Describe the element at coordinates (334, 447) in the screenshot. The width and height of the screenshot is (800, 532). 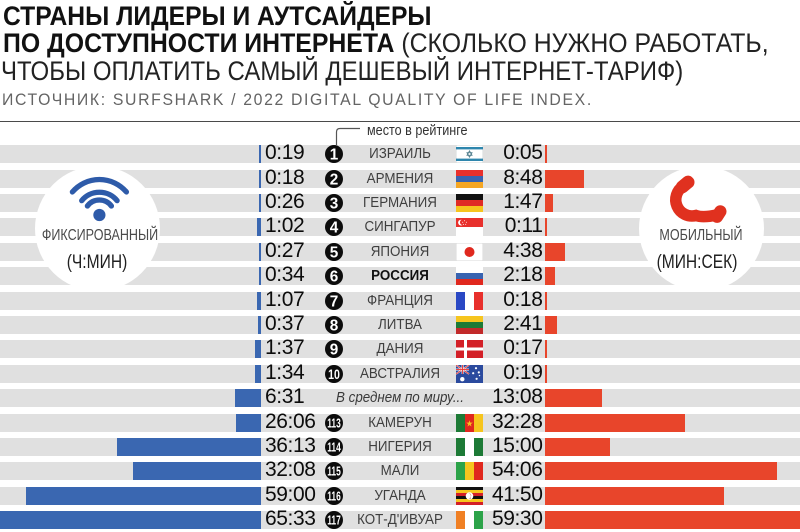
I see `svg-text: 114` at that location.